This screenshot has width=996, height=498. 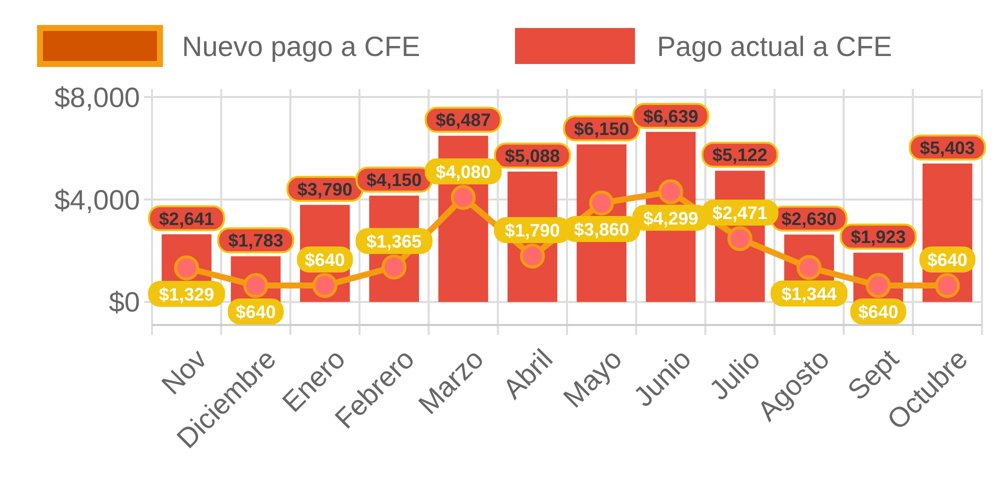 What do you see at coordinates (463, 172) in the screenshot?
I see `data-label: $4,080` at bounding box center [463, 172].